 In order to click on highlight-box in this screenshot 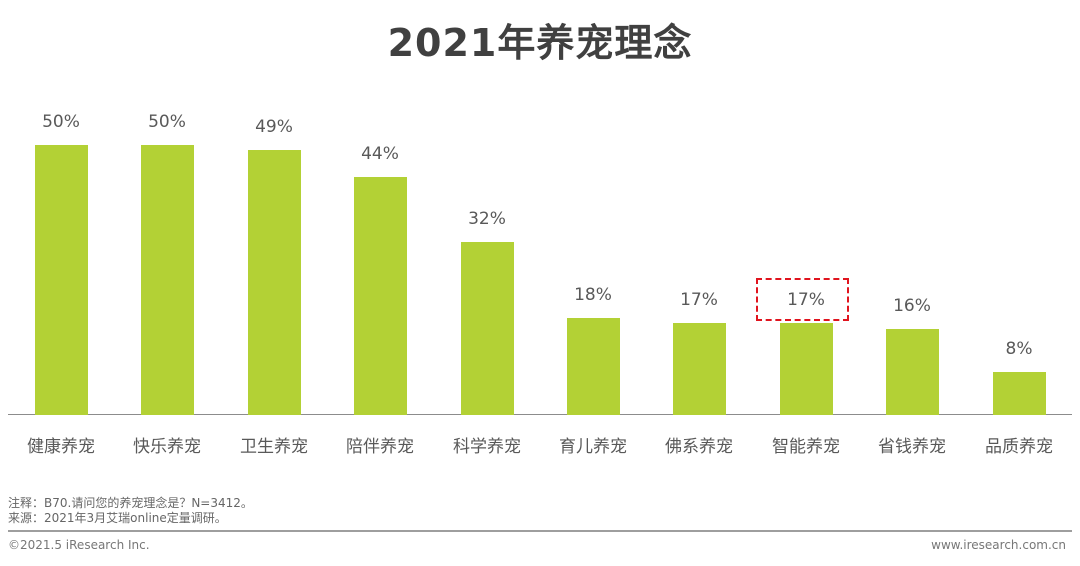, I will do `click(802, 299)`.